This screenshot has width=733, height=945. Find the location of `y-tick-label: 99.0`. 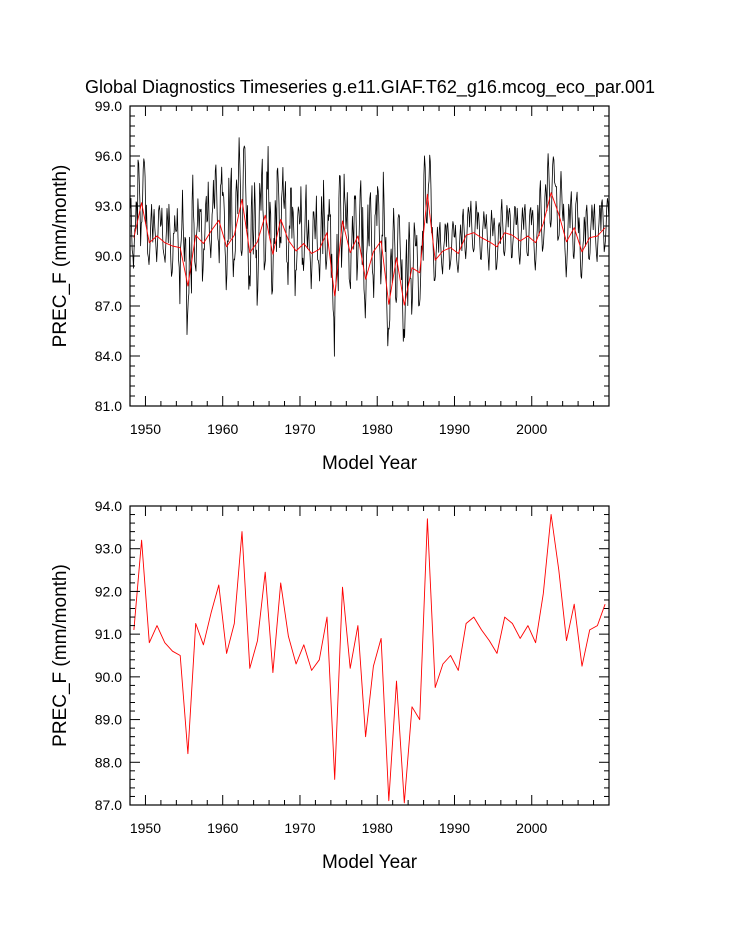

y-tick-label: 99.0 is located at coordinates (108, 106).